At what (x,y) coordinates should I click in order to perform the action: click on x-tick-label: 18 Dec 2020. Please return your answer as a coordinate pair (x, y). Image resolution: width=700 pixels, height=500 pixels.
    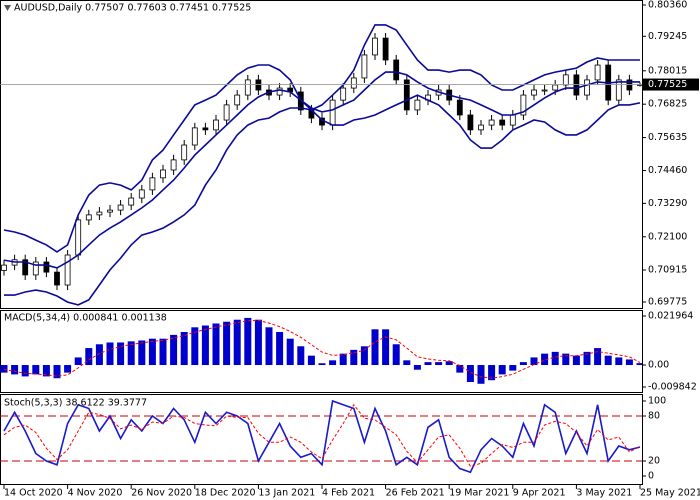
    Looking at the image, I should click on (225, 493).